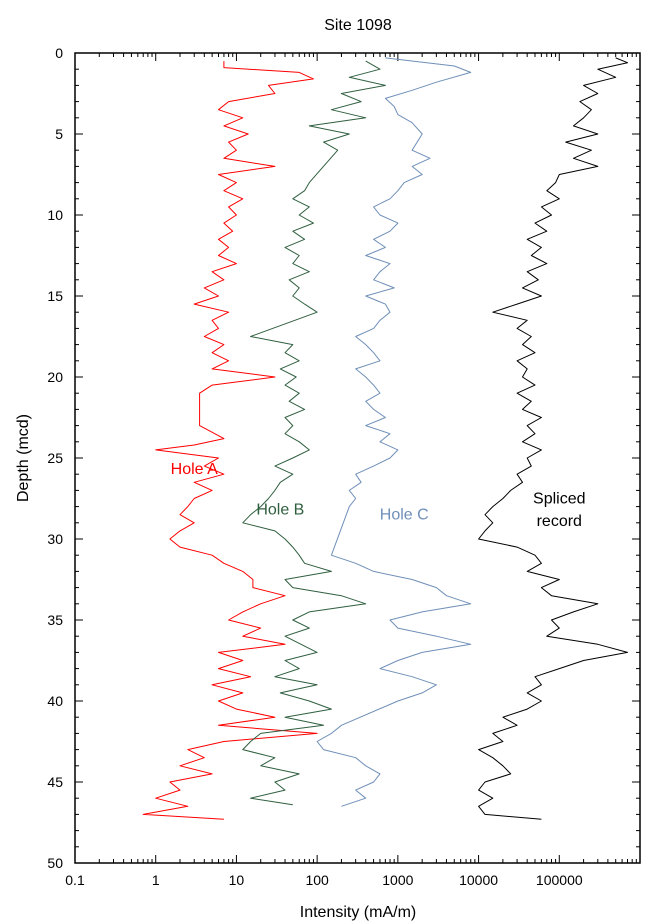 The height and width of the screenshot is (924, 657). I want to click on series-annotation: record, so click(559, 521).